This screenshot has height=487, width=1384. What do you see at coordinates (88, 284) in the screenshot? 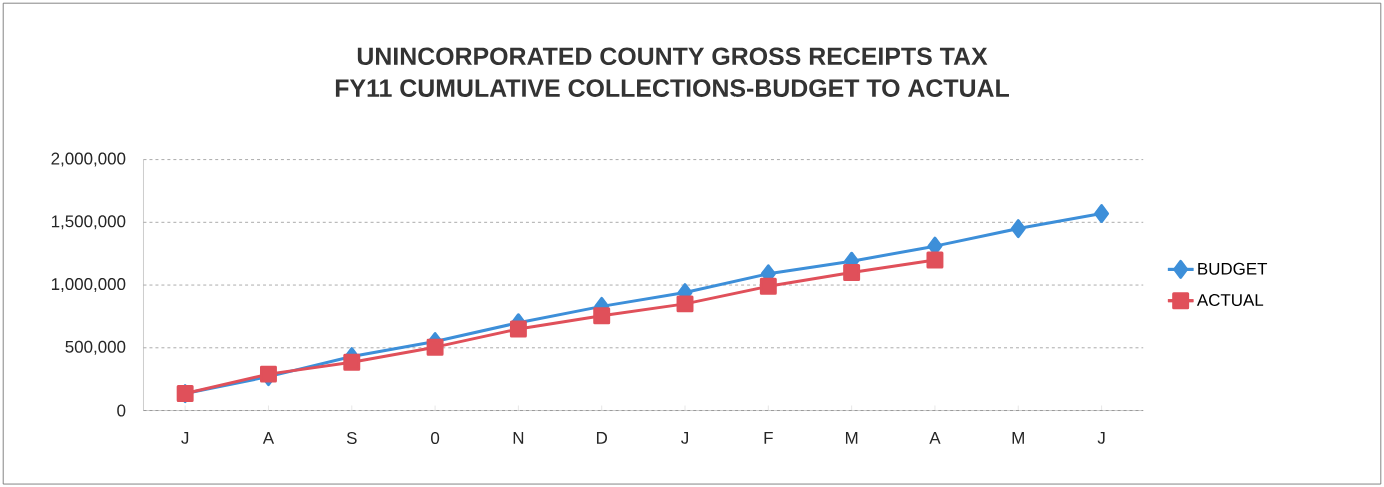
I see `y-tick-label: 1,000,000` at bounding box center [88, 284].